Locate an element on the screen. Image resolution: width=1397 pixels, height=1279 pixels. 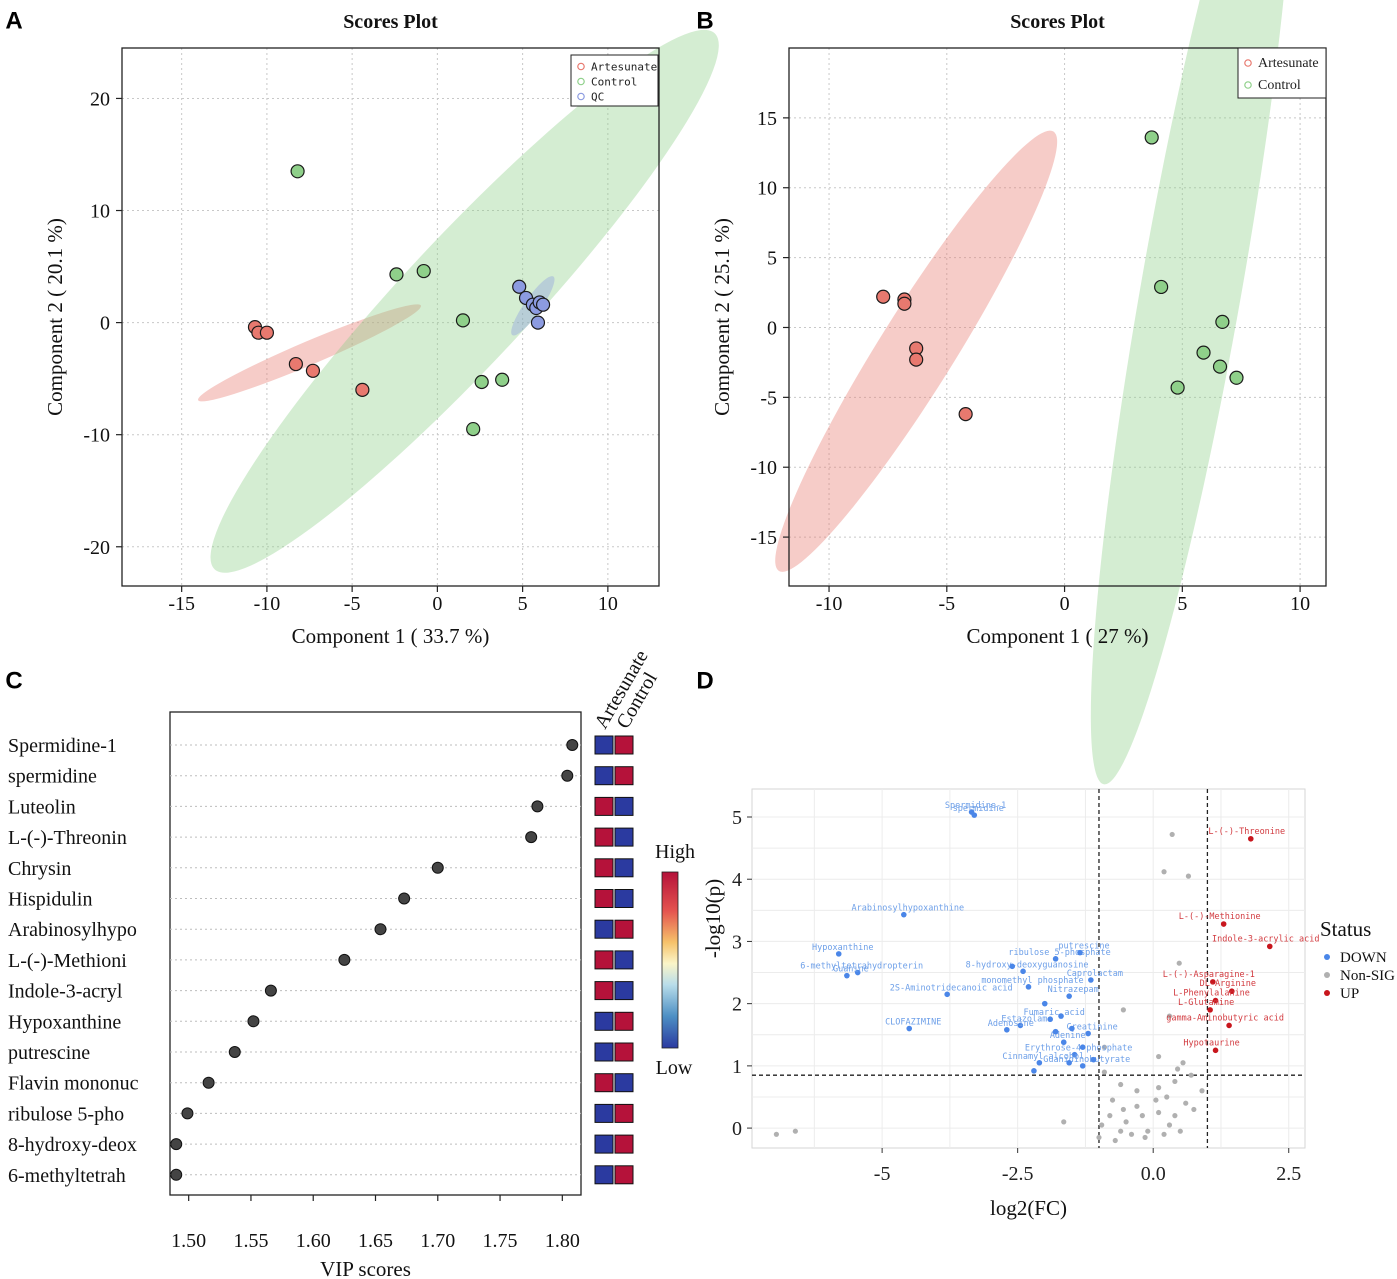
x-tick-label: 5 is located at coordinates (1182, 604).